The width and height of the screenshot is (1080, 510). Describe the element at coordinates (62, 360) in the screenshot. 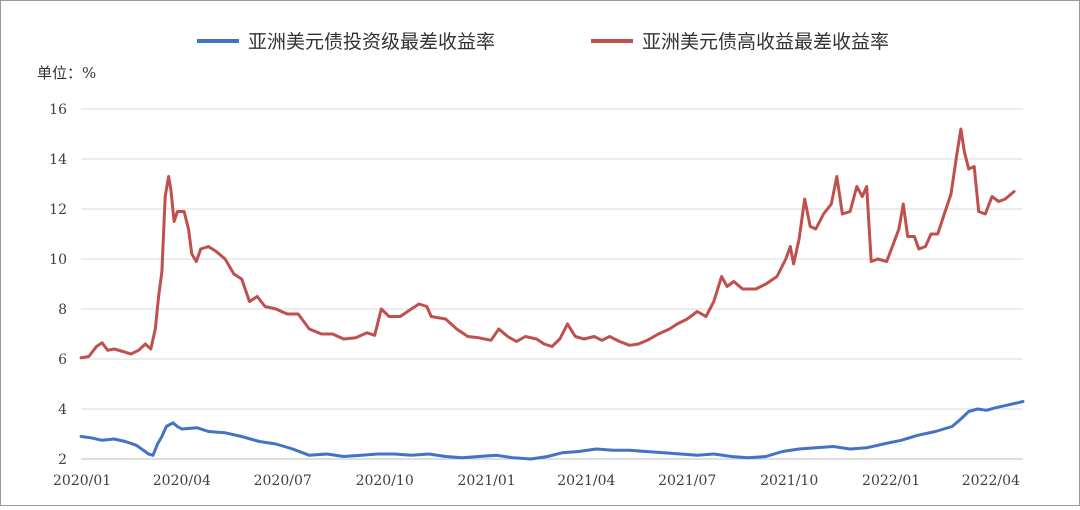

I see `y-tick-label: 6` at that location.